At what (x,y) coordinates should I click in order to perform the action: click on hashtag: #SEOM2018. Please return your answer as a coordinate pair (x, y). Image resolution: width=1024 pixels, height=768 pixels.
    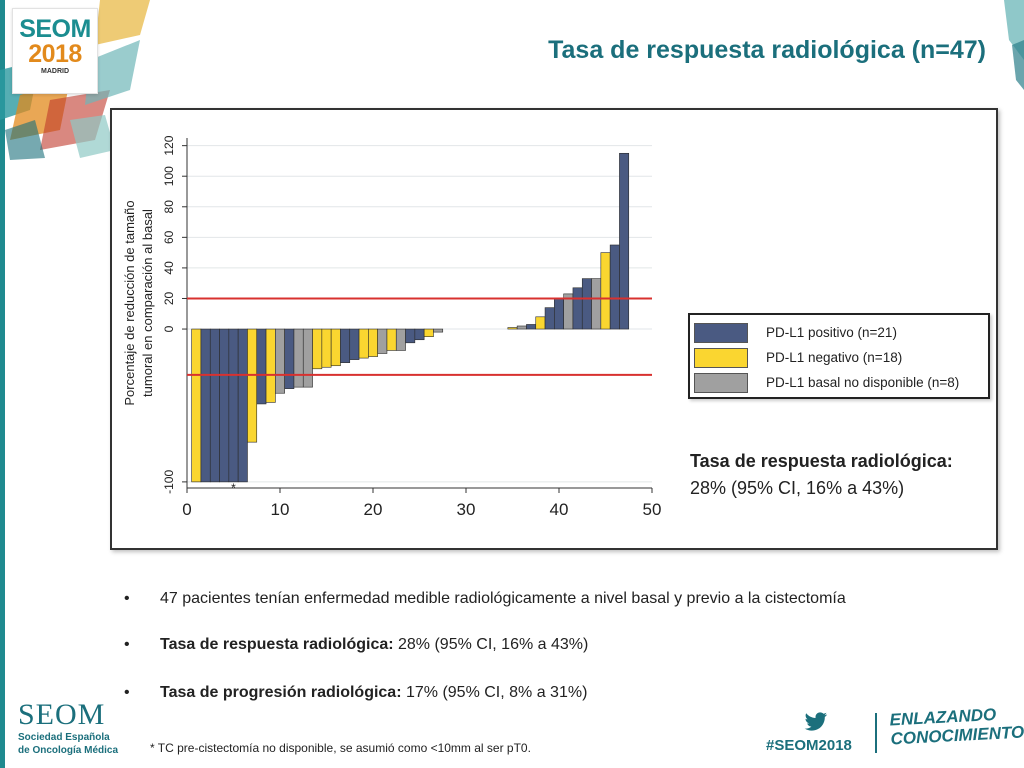
    Looking at the image, I should click on (809, 745).